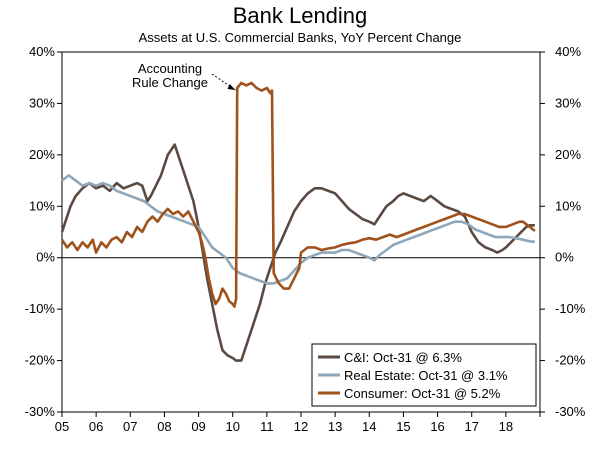  I want to click on y-tick-label-right: 20%, so click(568, 154).